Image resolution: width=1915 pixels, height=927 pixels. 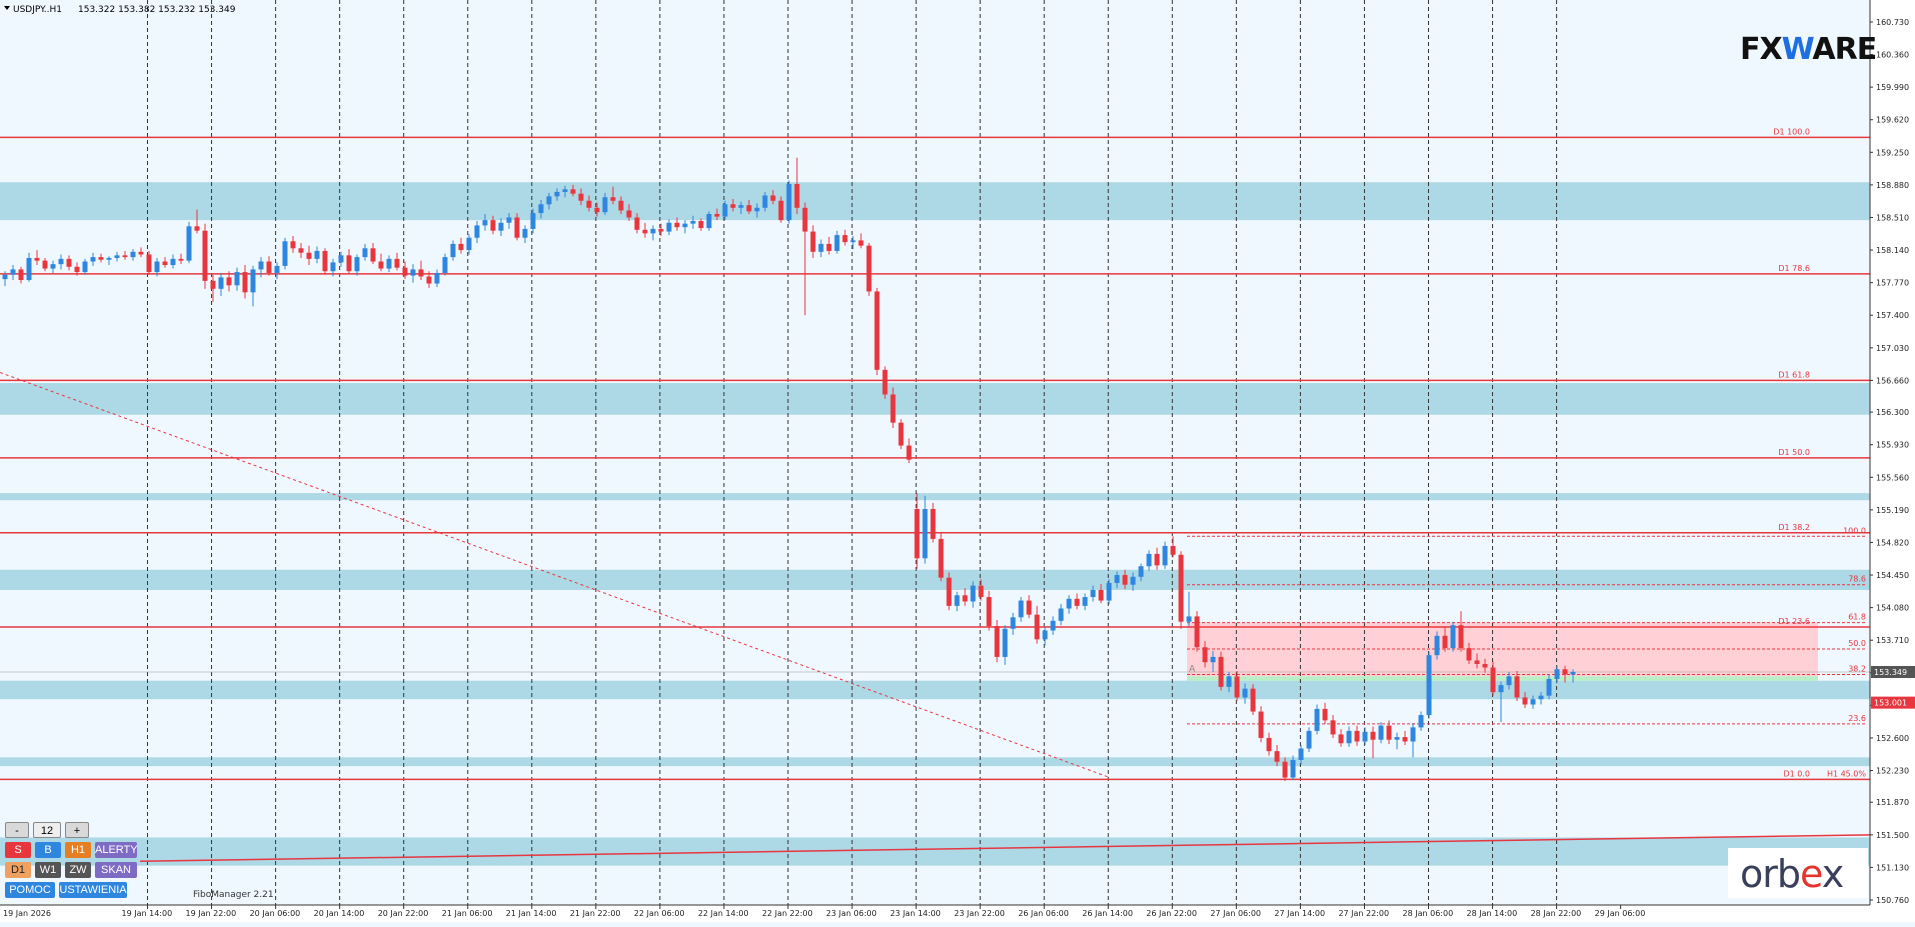 I want to click on timeframe-h1-button: H1, so click(x=78, y=850).